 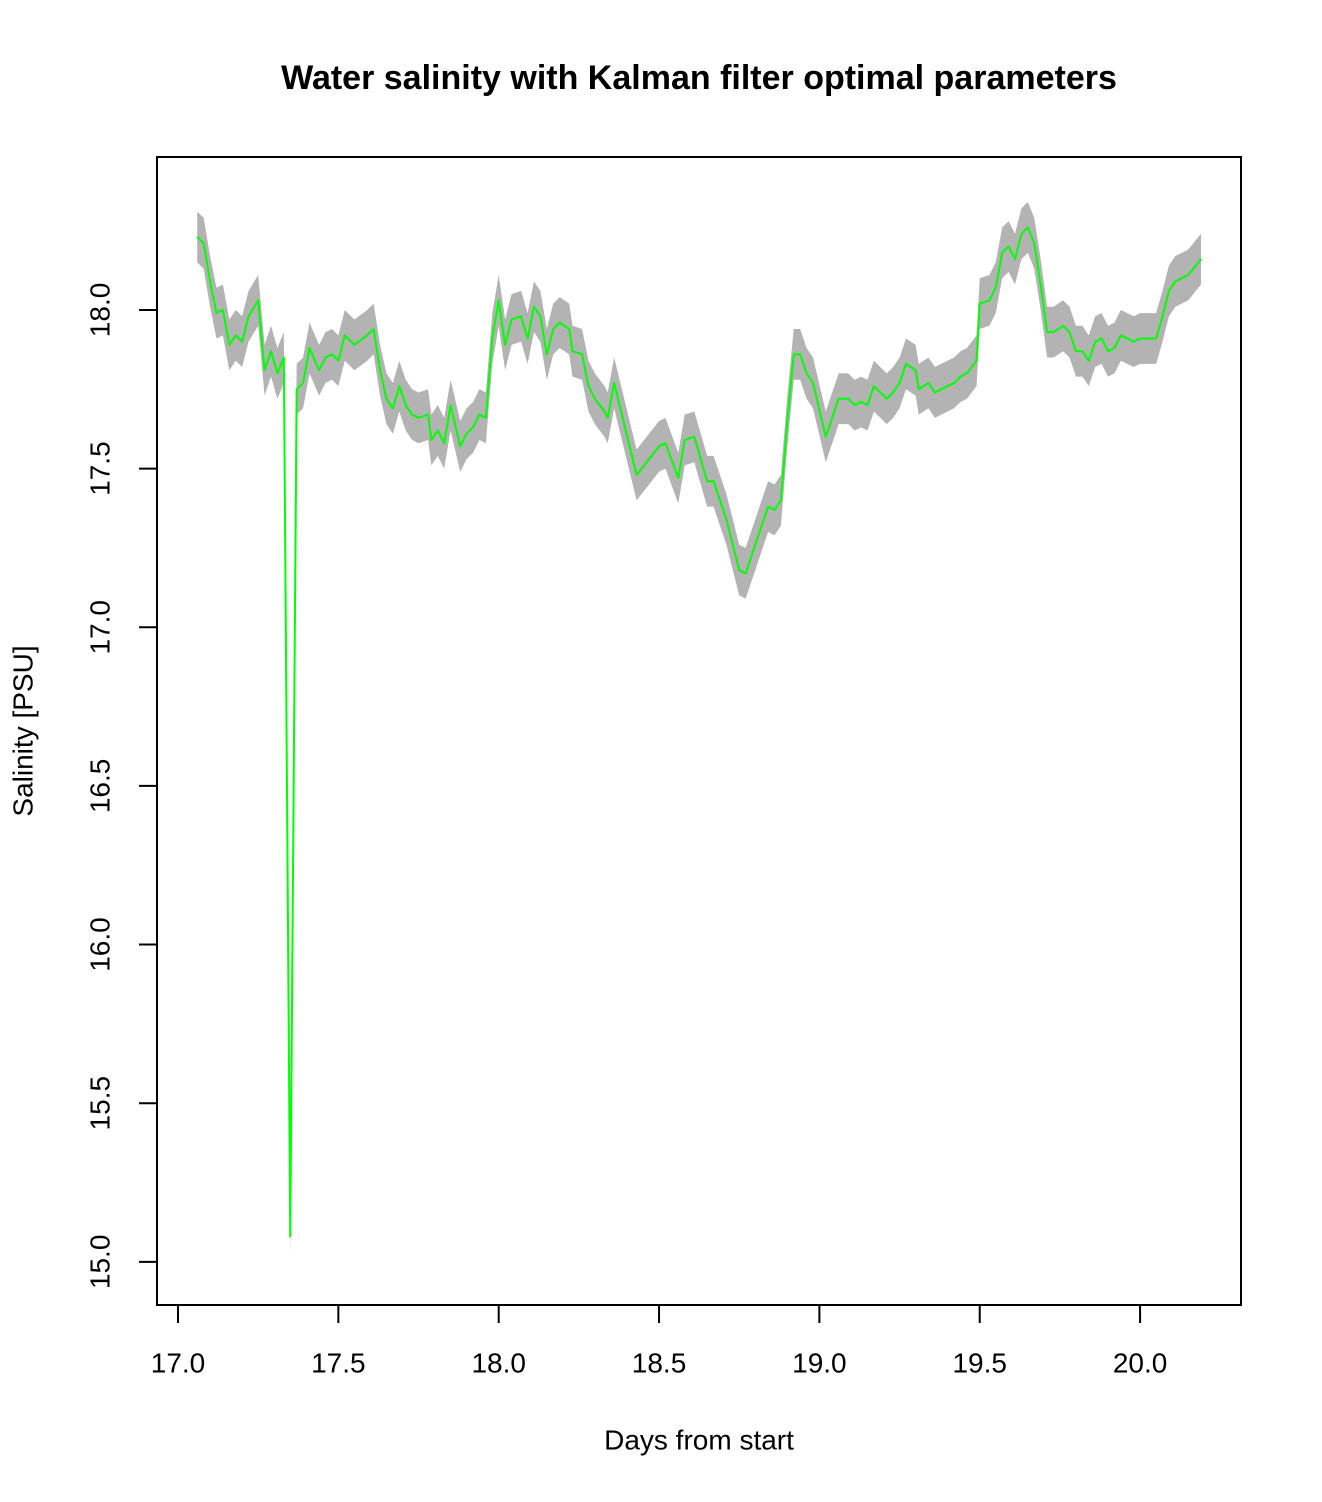 I want to click on y-tick-label: 15.0, so click(x=99, y=1262).